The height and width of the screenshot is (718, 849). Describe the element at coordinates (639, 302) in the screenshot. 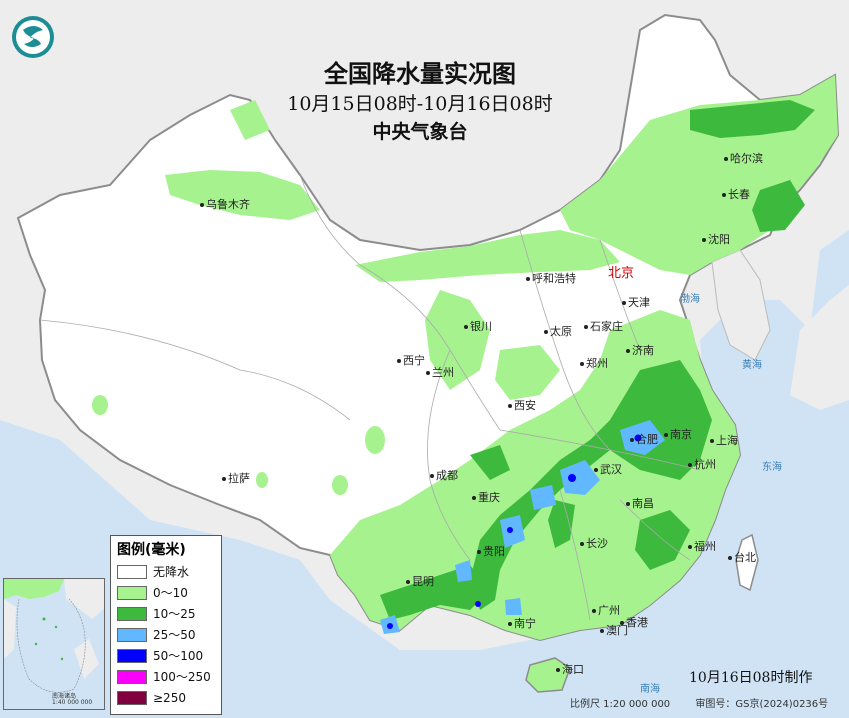

I see `city-label: 天津` at that location.